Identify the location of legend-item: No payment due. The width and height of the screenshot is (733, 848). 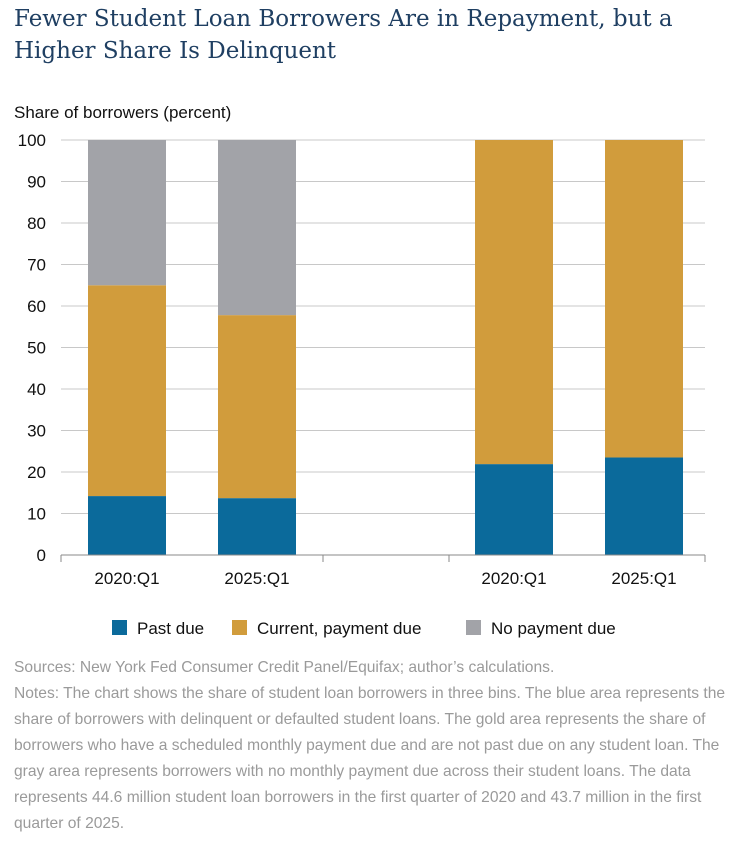
(541, 628).